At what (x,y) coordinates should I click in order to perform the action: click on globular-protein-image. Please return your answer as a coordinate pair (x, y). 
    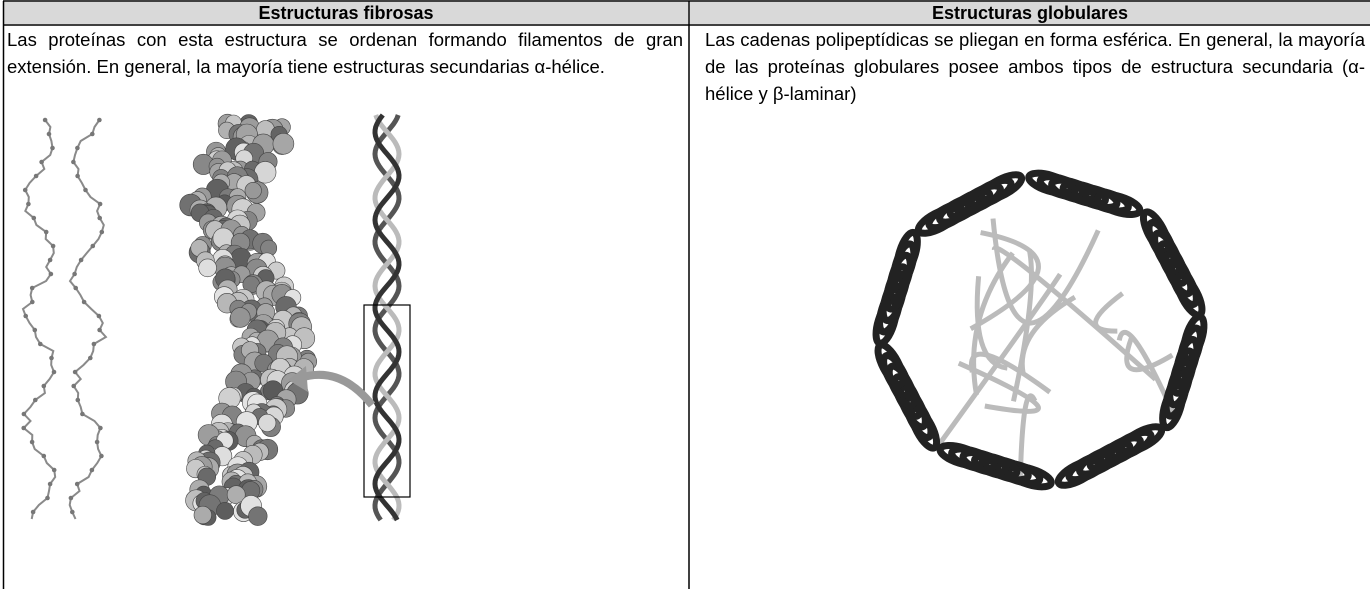
    Looking at the image, I should click on (1040, 330).